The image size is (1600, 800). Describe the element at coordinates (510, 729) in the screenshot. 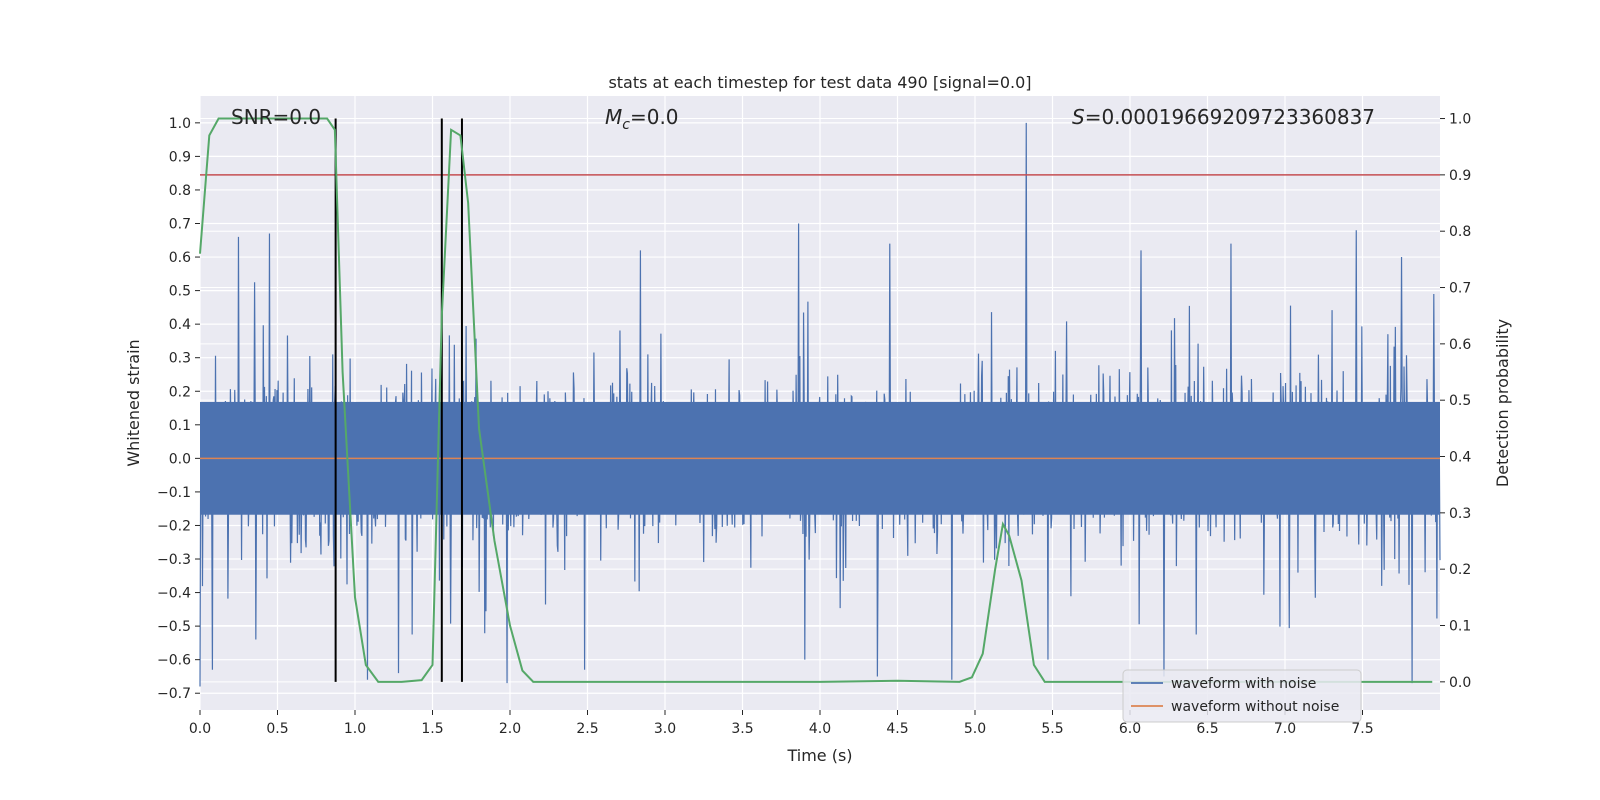

I see `x-tick-label: 2.0` at that location.